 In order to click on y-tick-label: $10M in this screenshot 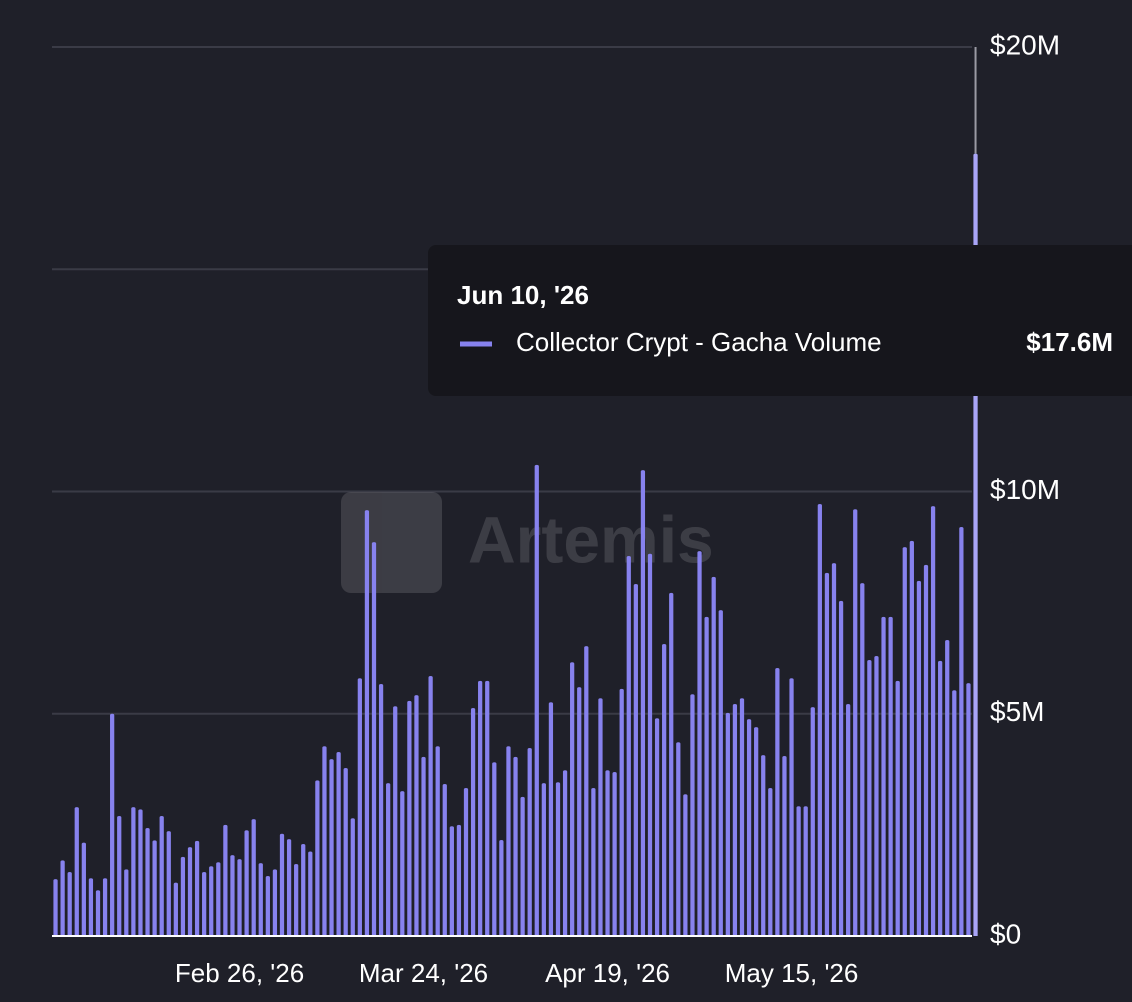, I will do `click(1025, 489)`.